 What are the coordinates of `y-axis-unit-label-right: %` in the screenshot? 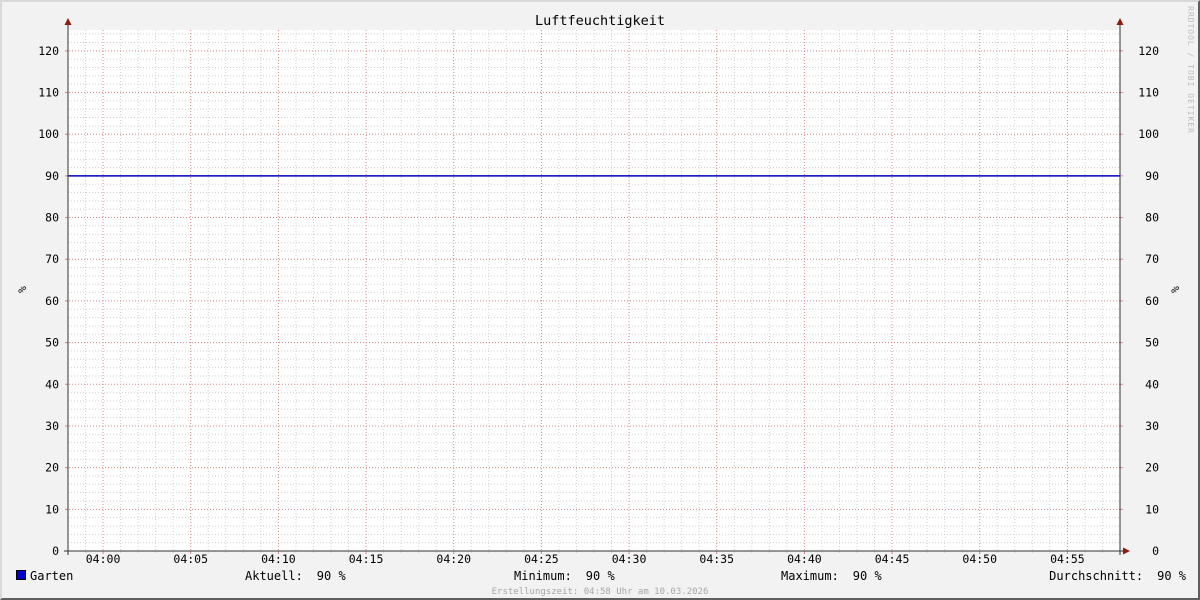 It's located at (1175, 289).